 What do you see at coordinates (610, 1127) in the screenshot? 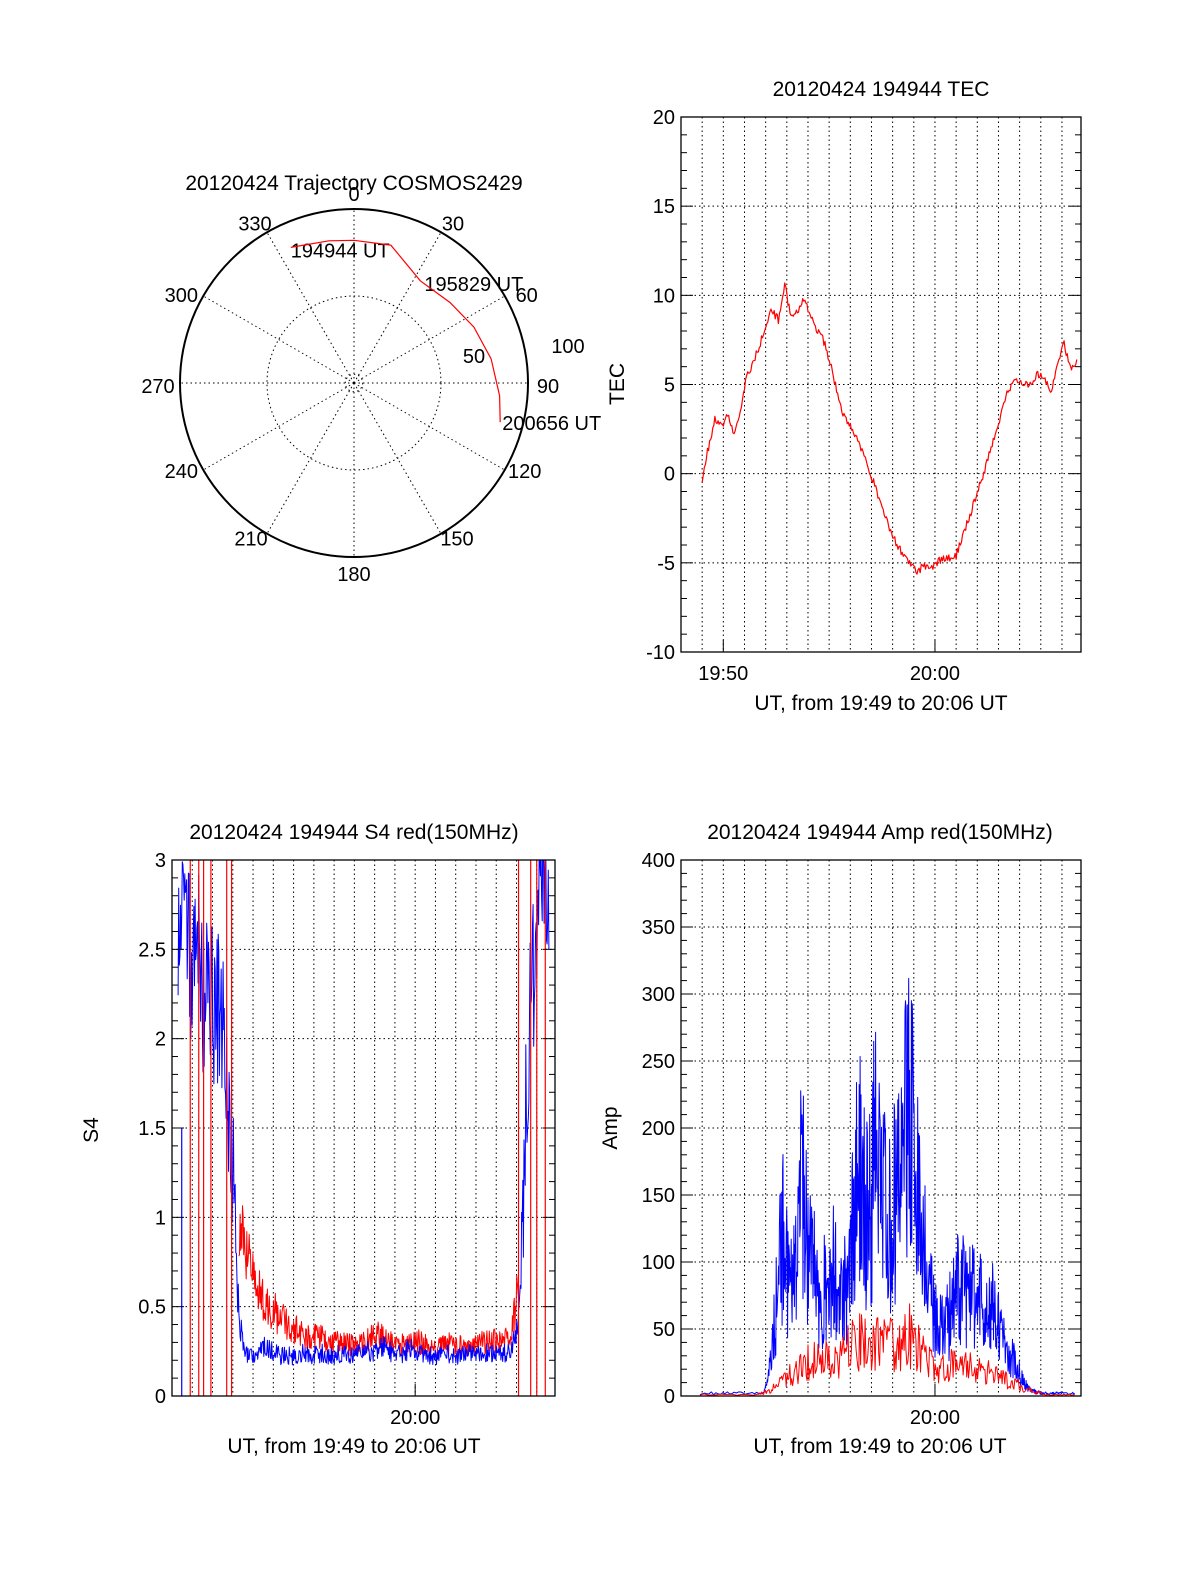
I see `amp-y-axis-label: Amp` at bounding box center [610, 1127].